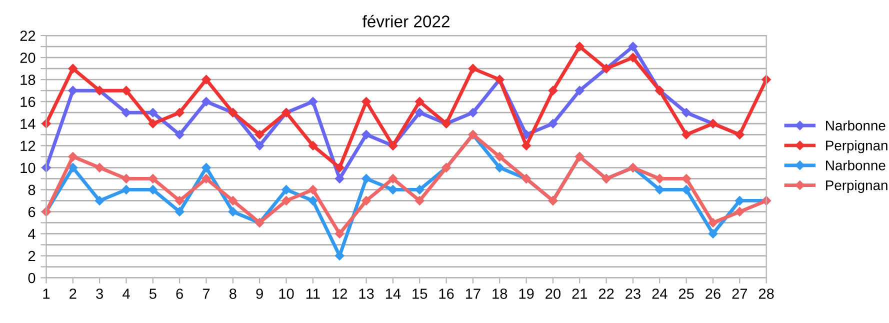  I want to click on y-tick-label: 22, so click(28, 35).